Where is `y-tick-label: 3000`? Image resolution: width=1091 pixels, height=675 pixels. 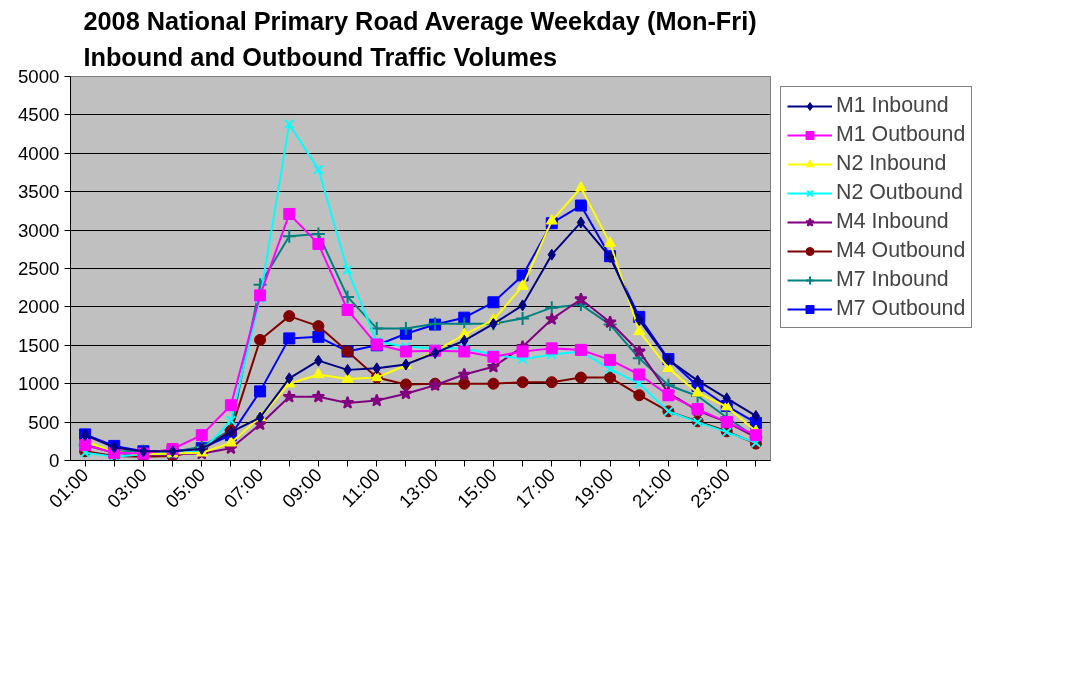 y-tick-label: 3000 is located at coordinates (39, 230).